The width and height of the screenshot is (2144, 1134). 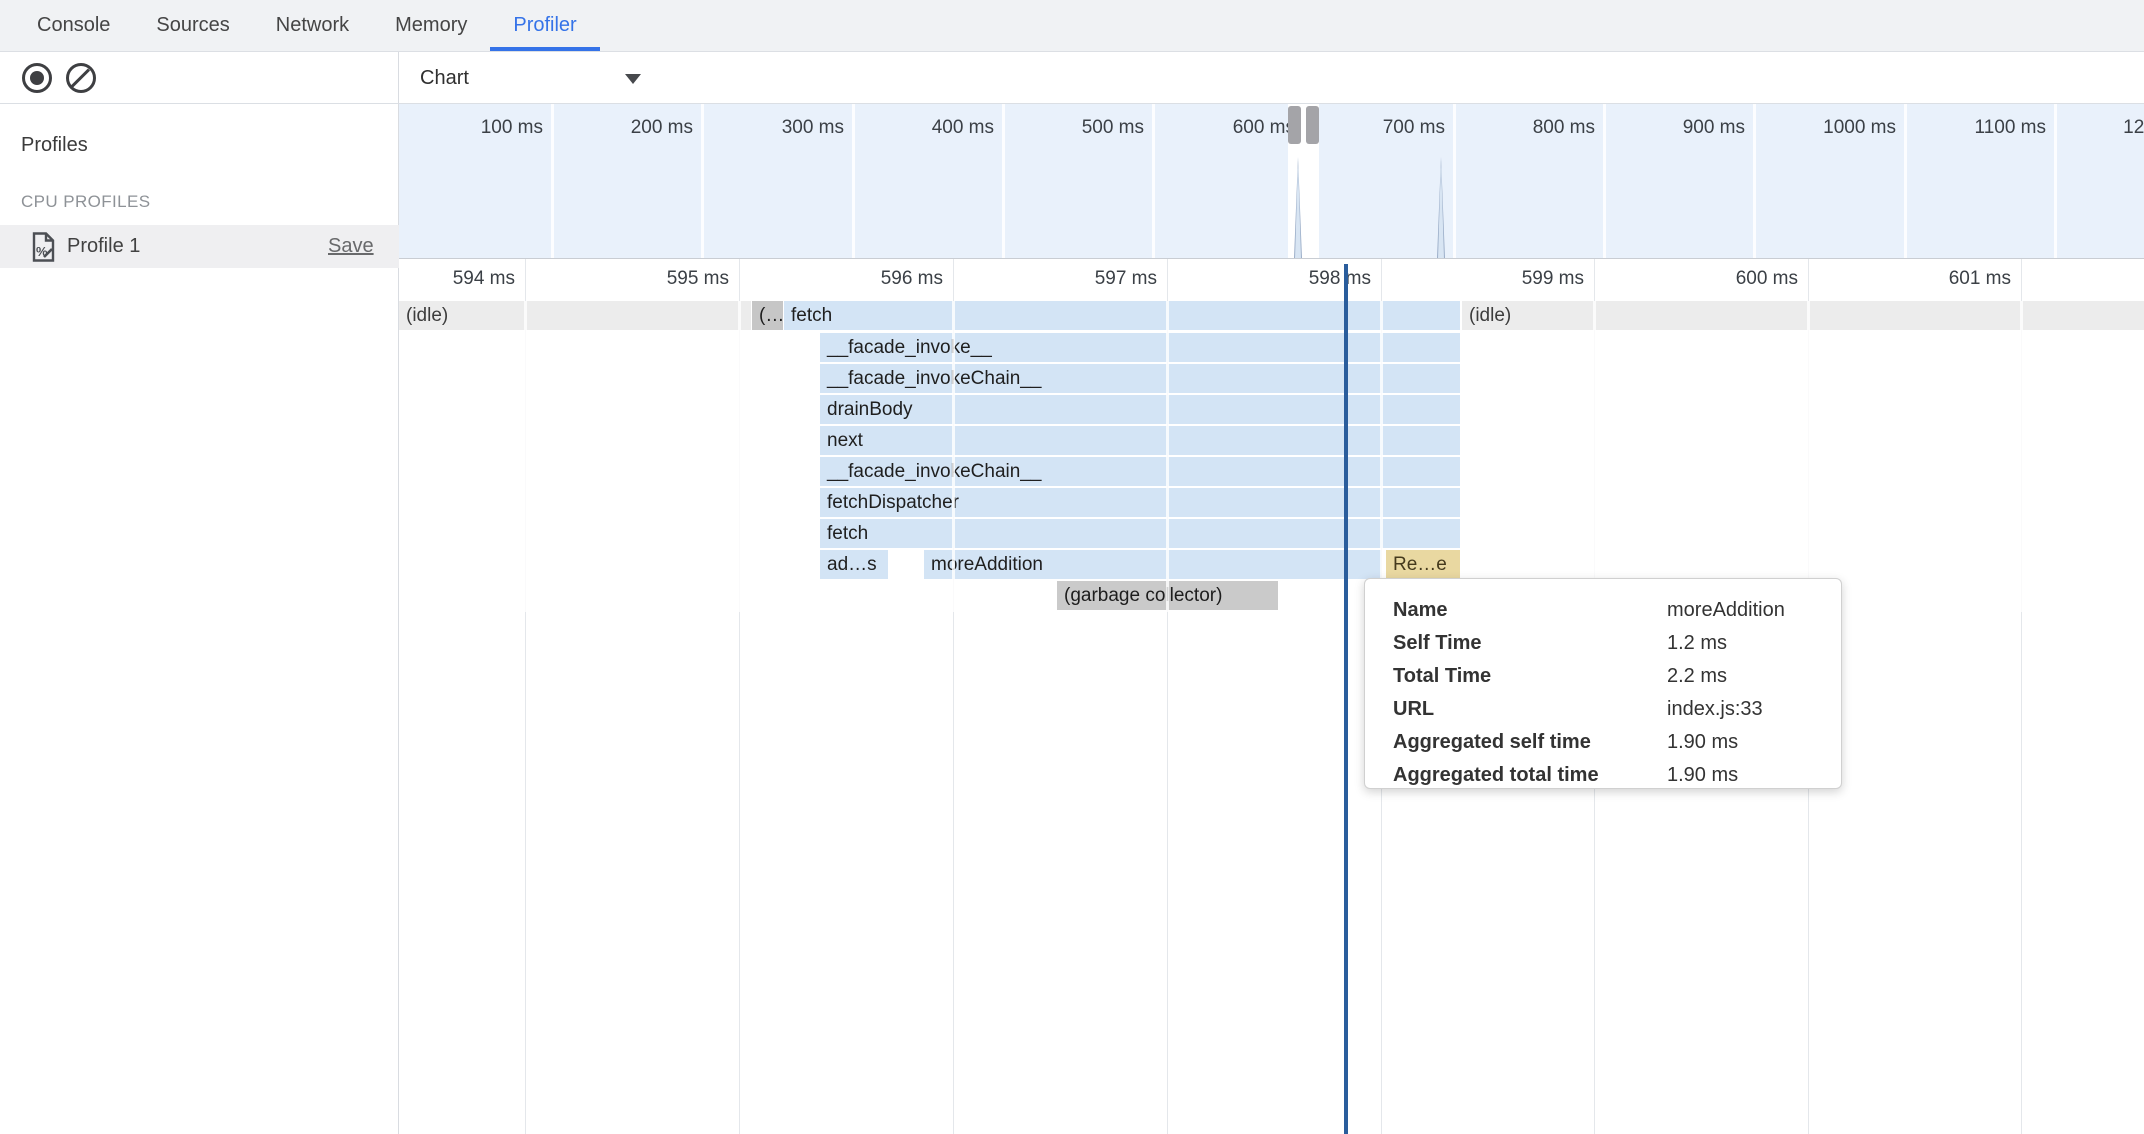 I want to click on frame-idle-right: (idle), so click(x=1803, y=315).